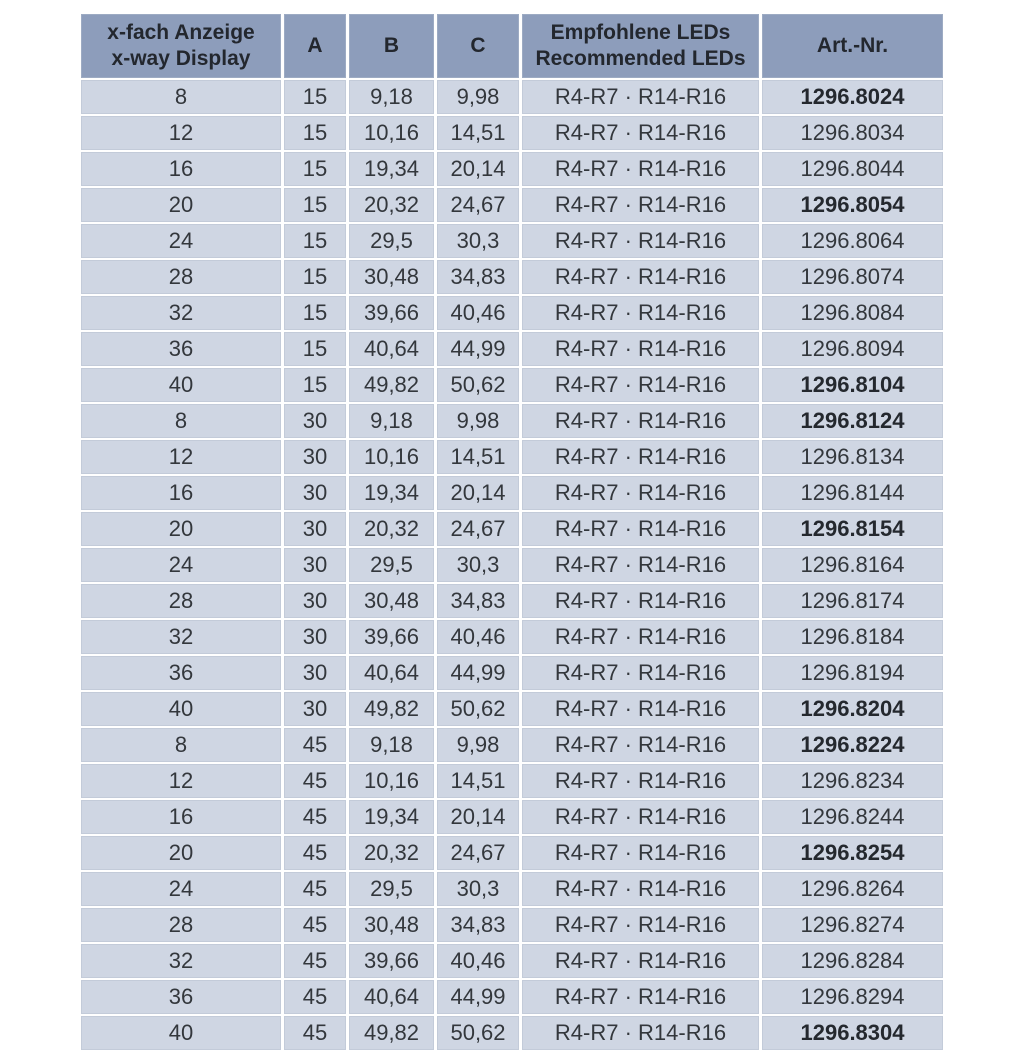 This screenshot has height=1052, width=1024. What do you see at coordinates (852, 46) in the screenshot?
I see `column-header-art-nr: Art.-Nr.` at bounding box center [852, 46].